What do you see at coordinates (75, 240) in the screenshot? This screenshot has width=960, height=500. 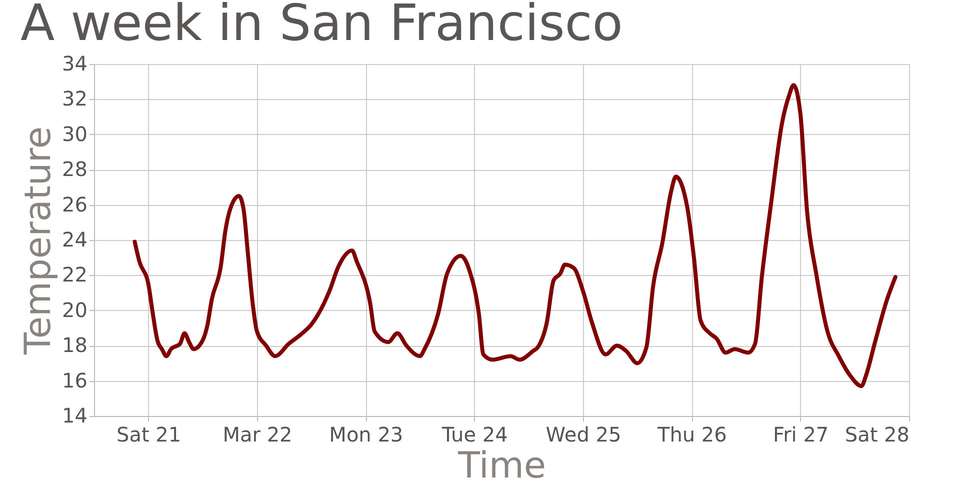 I see `y-tick-label: 24` at bounding box center [75, 240].